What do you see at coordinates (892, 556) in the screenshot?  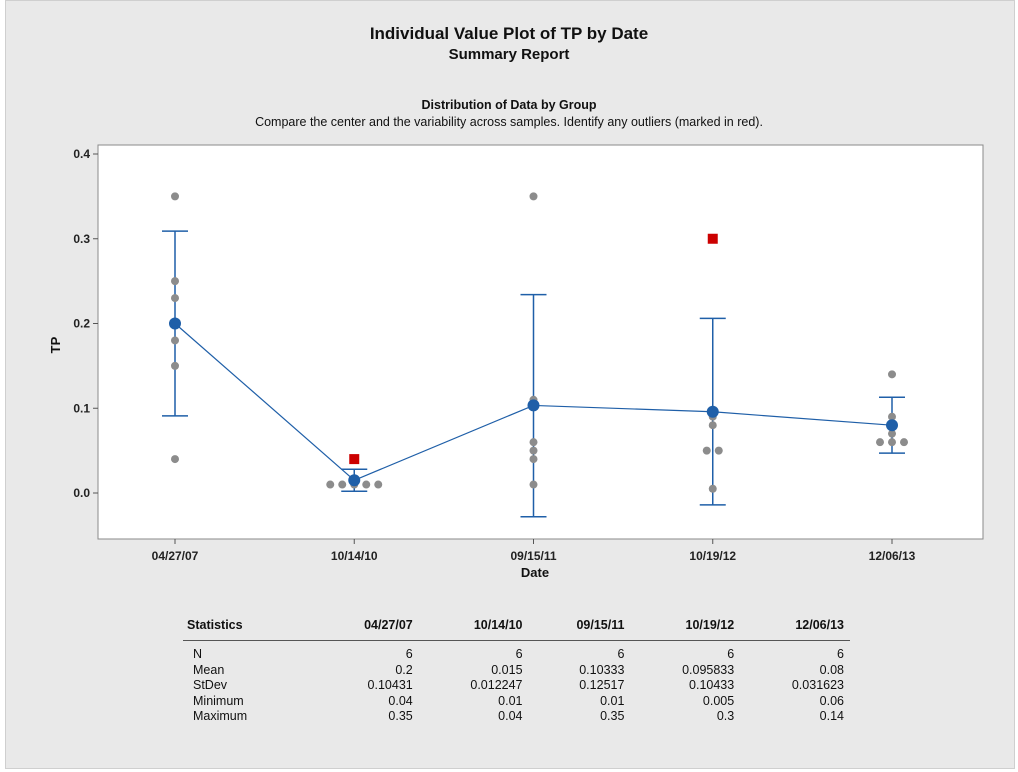 I see `x-tick-label: 12/06/13` at bounding box center [892, 556].